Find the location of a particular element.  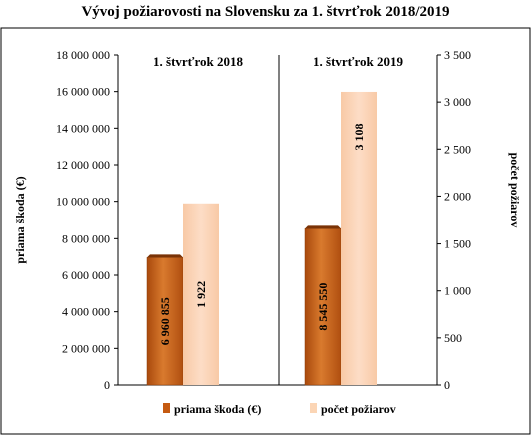

legend-label-damage: priama škoda (€) is located at coordinates (217, 409).